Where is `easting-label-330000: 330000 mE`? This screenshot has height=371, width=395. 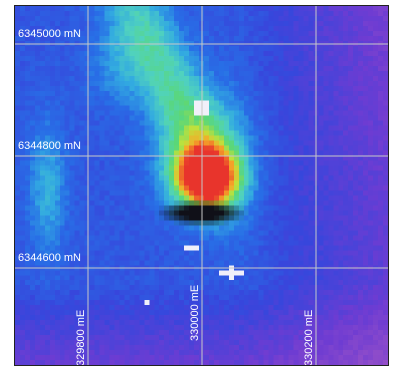
easting-label-330000: 330000 mE is located at coordinates (195, 312).